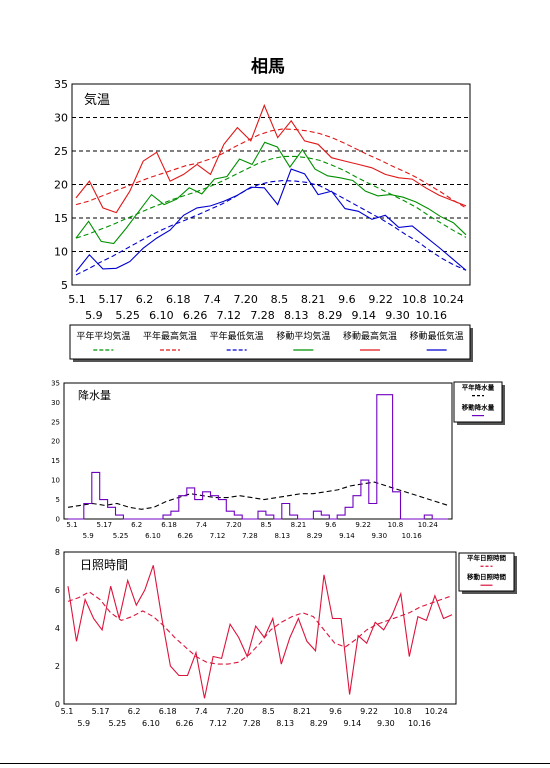  Describe the element at coordinates (64, 285) in the screenshot. I see `y-tick-label: 5` at that location.